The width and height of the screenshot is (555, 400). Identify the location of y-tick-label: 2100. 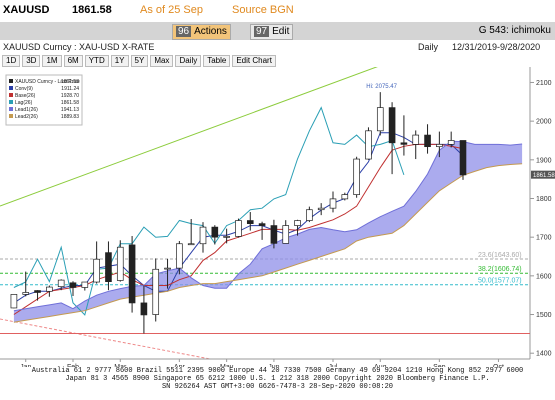
(544, 83).